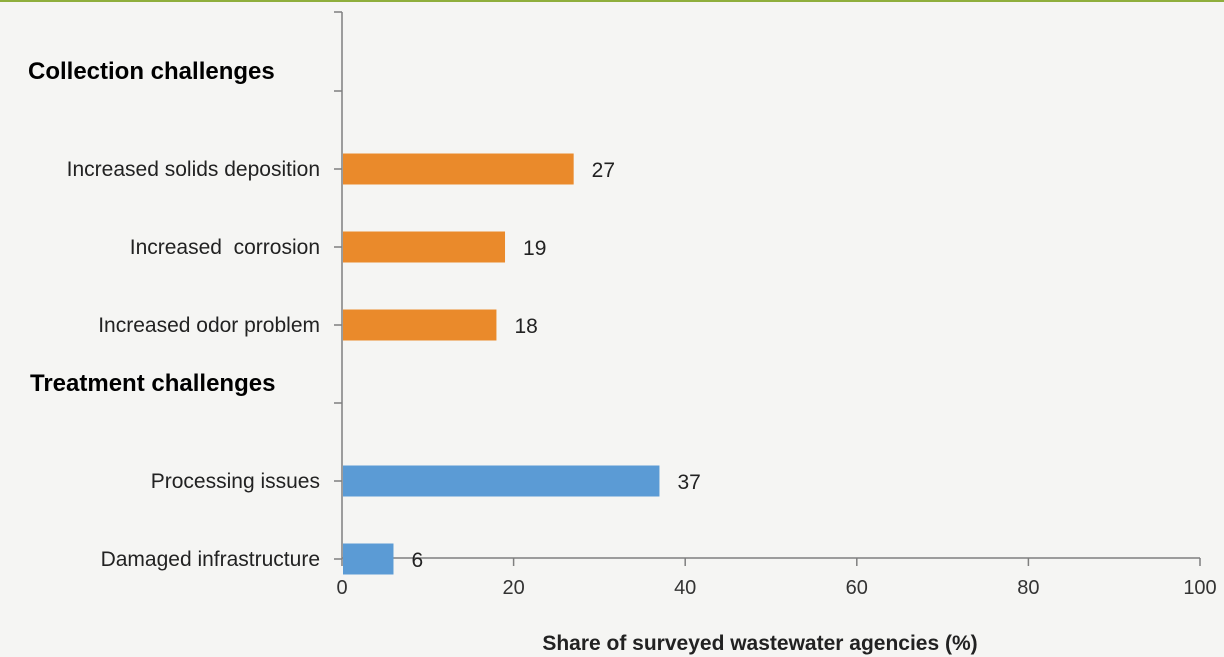 The width and height of the screenshot is (1224, 657). I want to click on x-tick-label: 40, so click(685, 588).